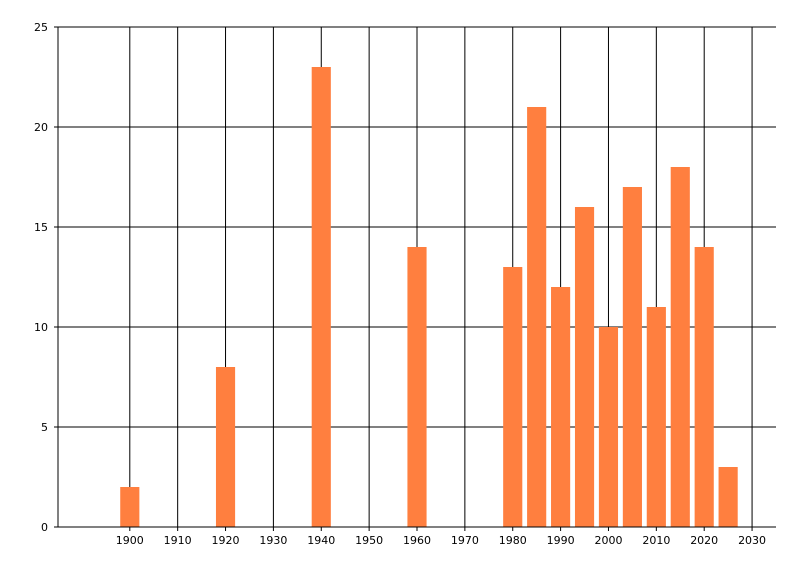  What do you see at coordinates (226, 540) in the screenshot?
I see `x-tick-label: 1920` at bounding box center [226, 540].